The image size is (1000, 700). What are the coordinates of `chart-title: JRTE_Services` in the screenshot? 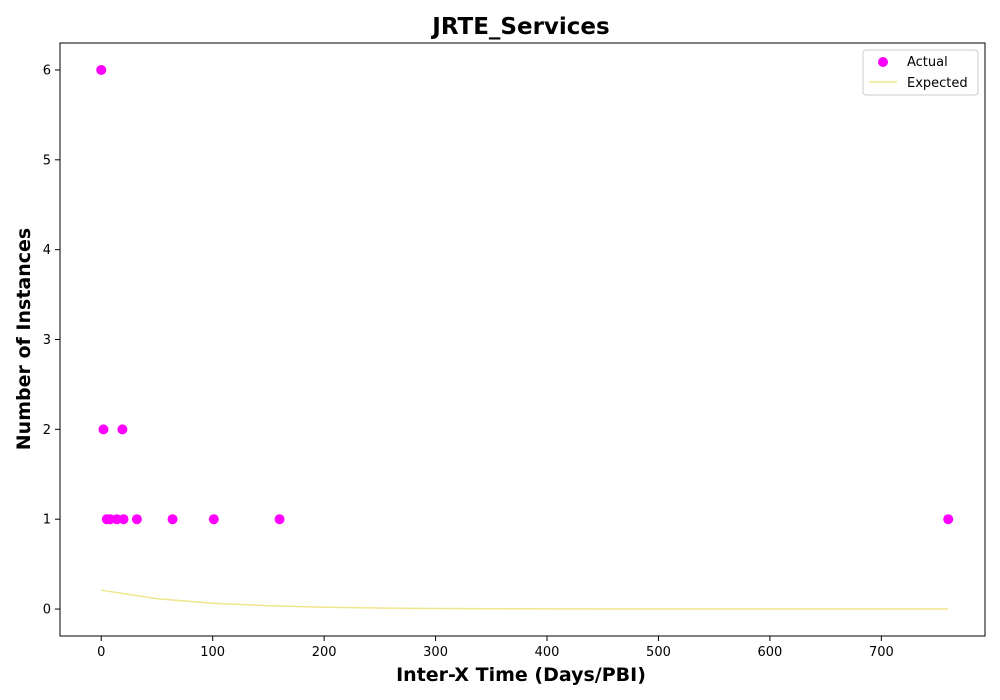 It's located at (519, 27).